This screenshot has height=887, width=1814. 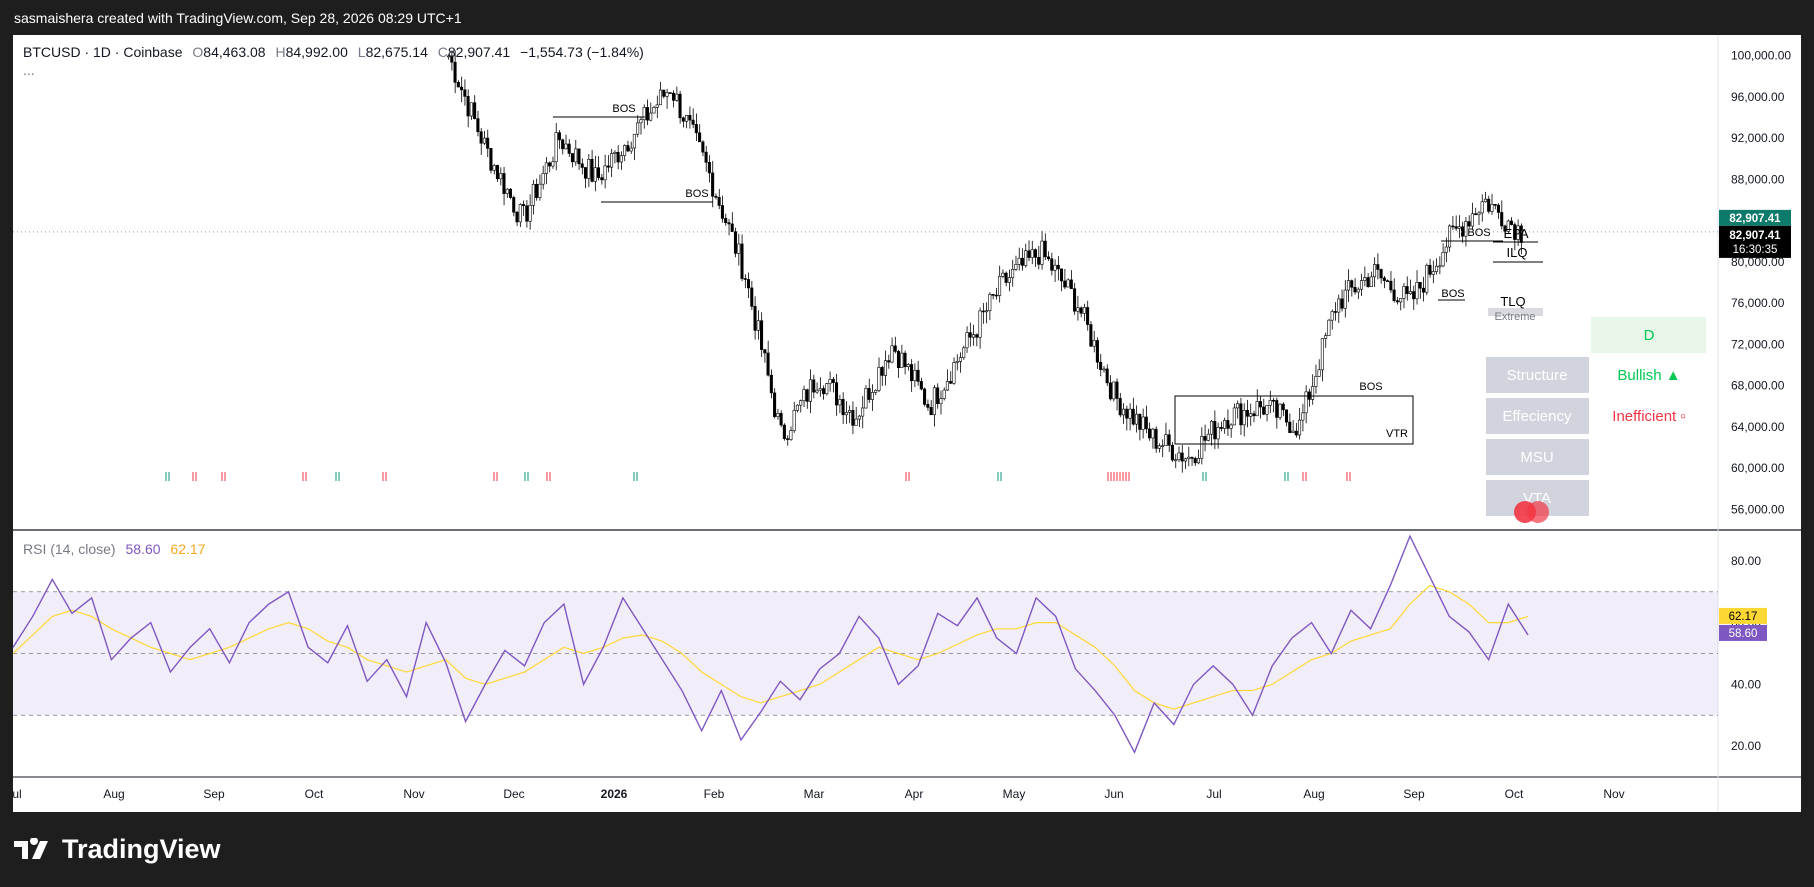 I want to click on time-tick-label: Jun, so click(x=1113, y=794).